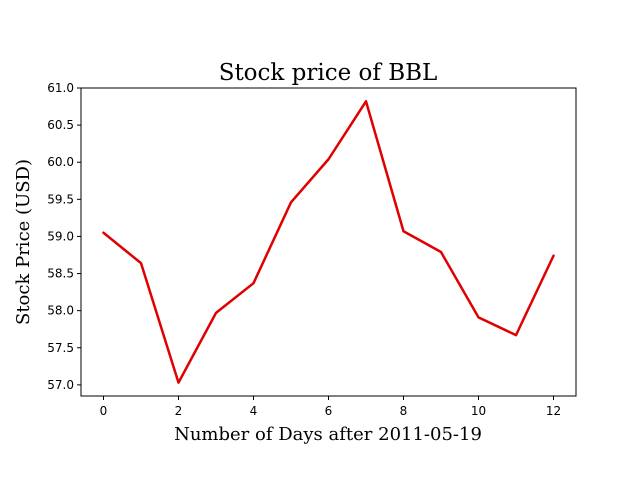  I want to click on x-tick-label: 12, so click(553, 411).